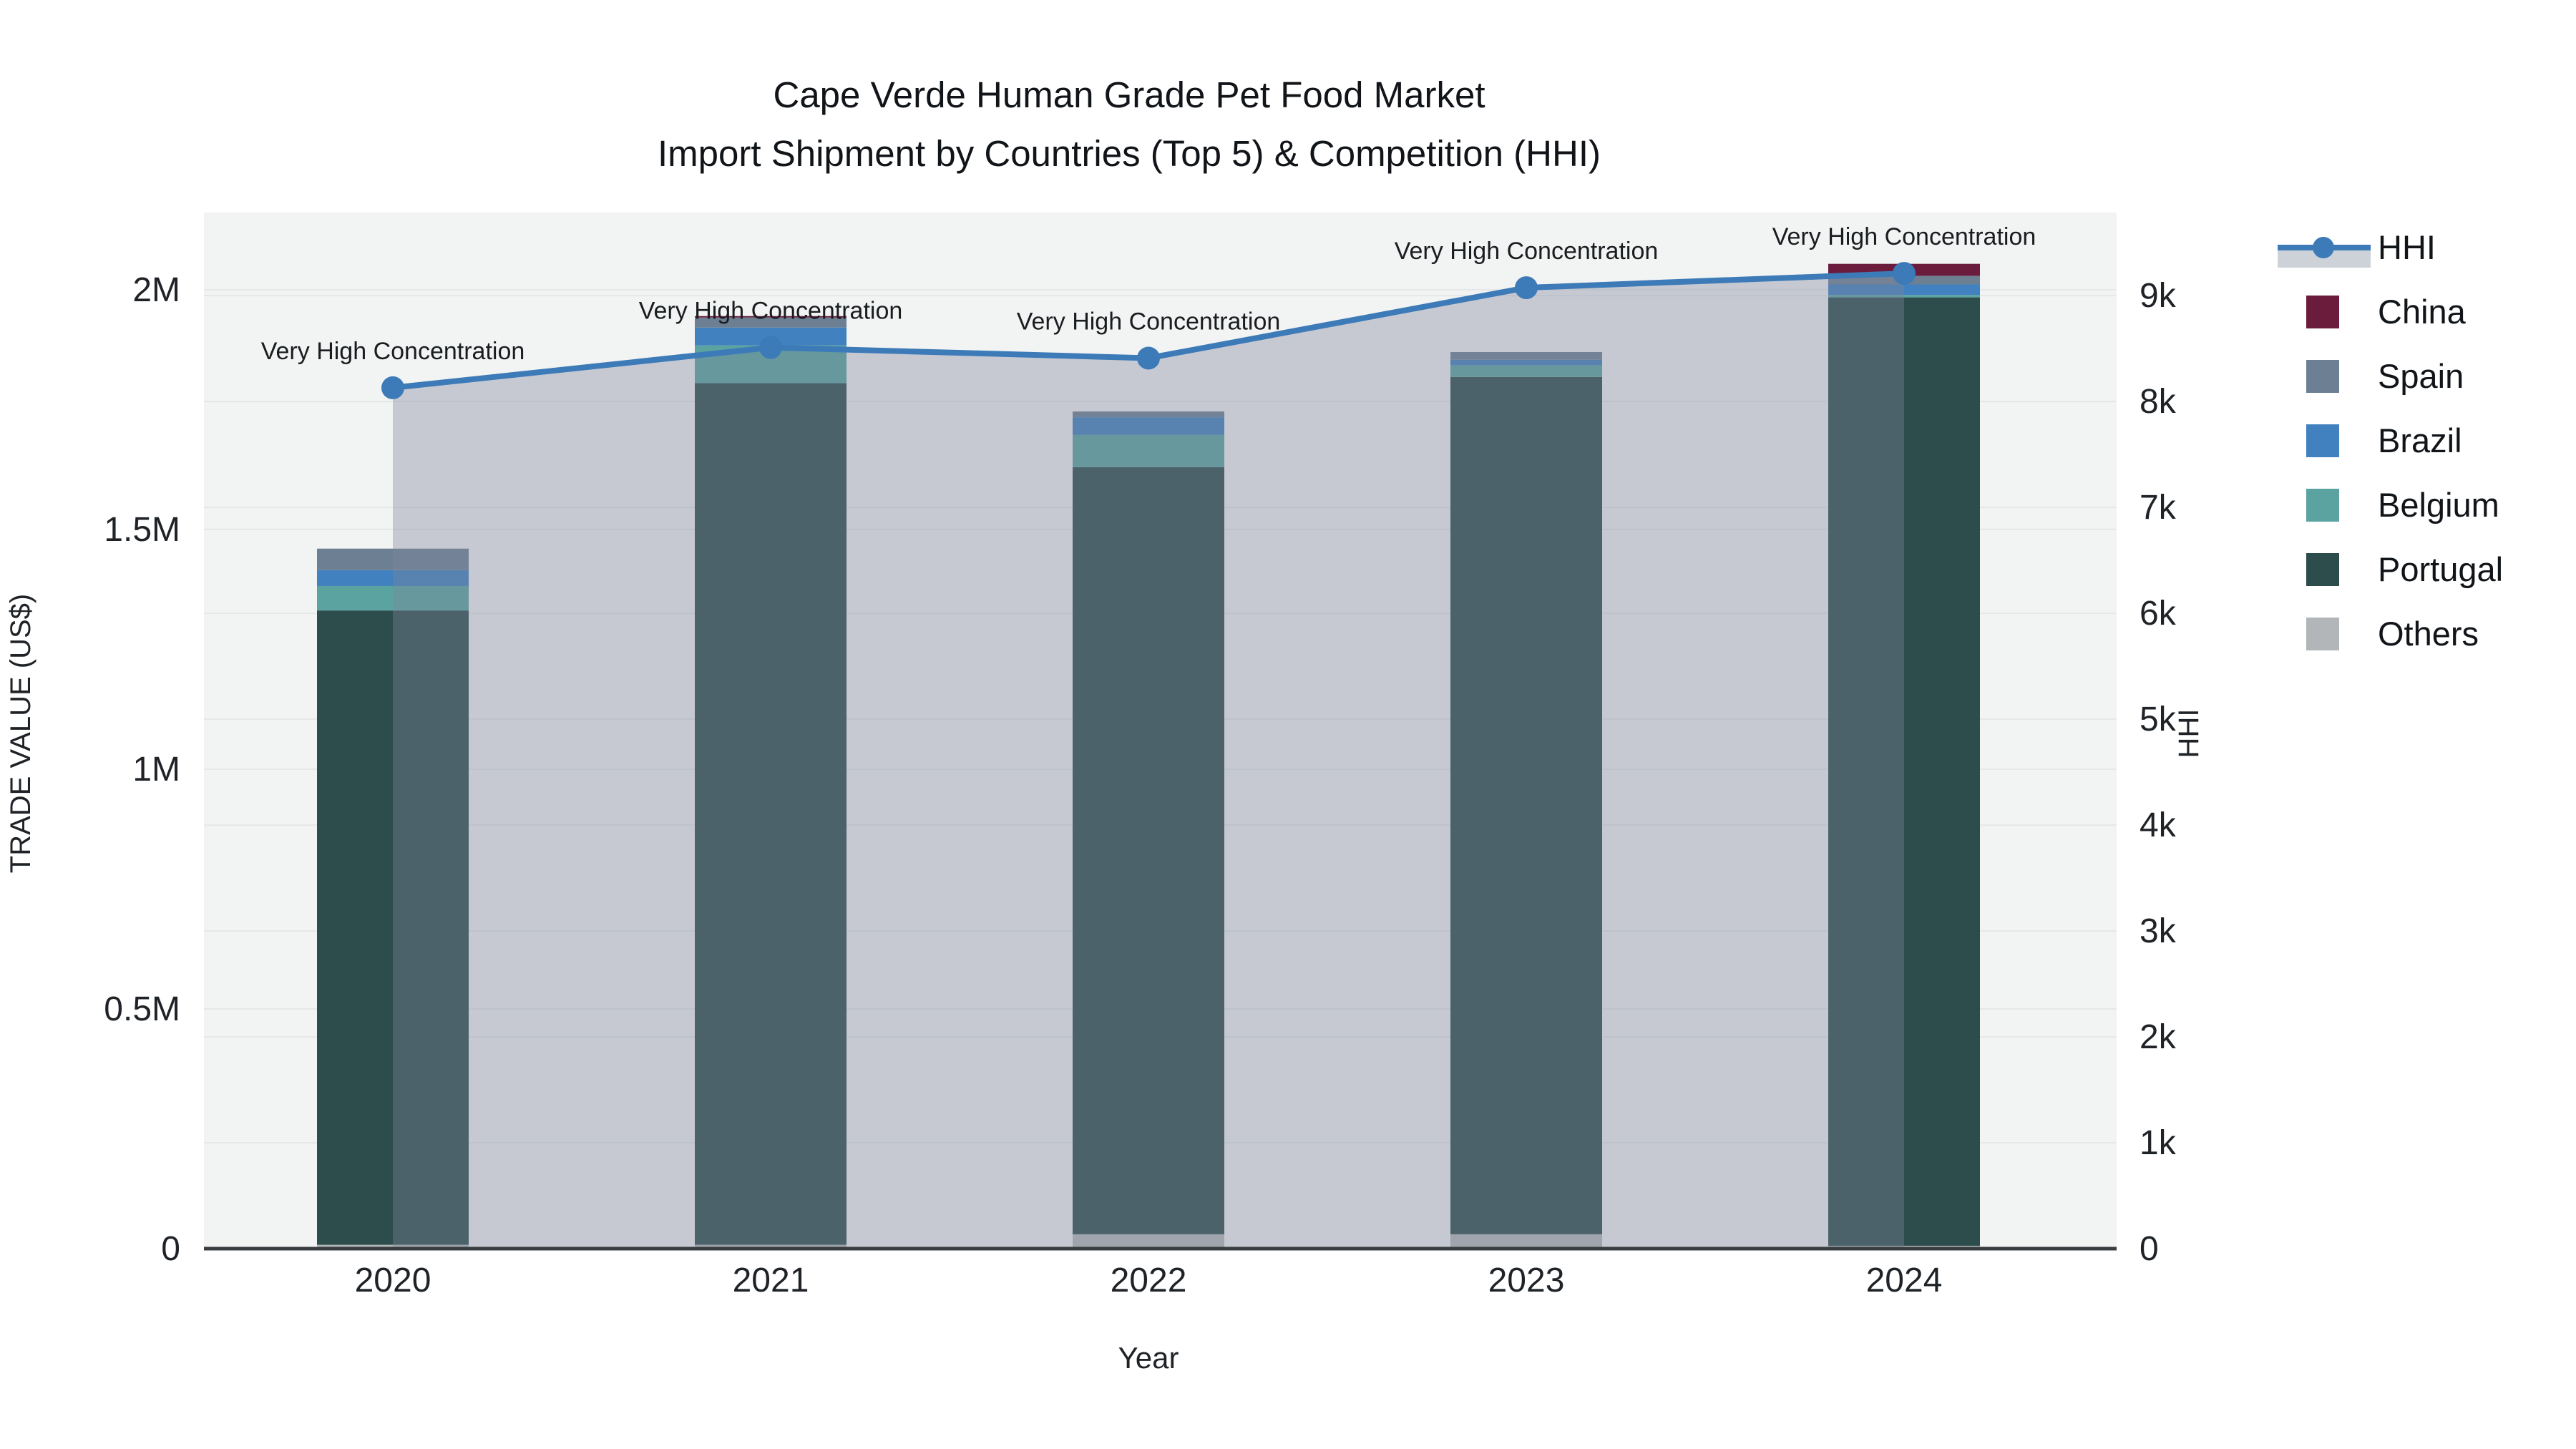 This screenshot has height=1449, width=2576. I want to click on legend-item-belgium: Belgium, so click(2402, 505).